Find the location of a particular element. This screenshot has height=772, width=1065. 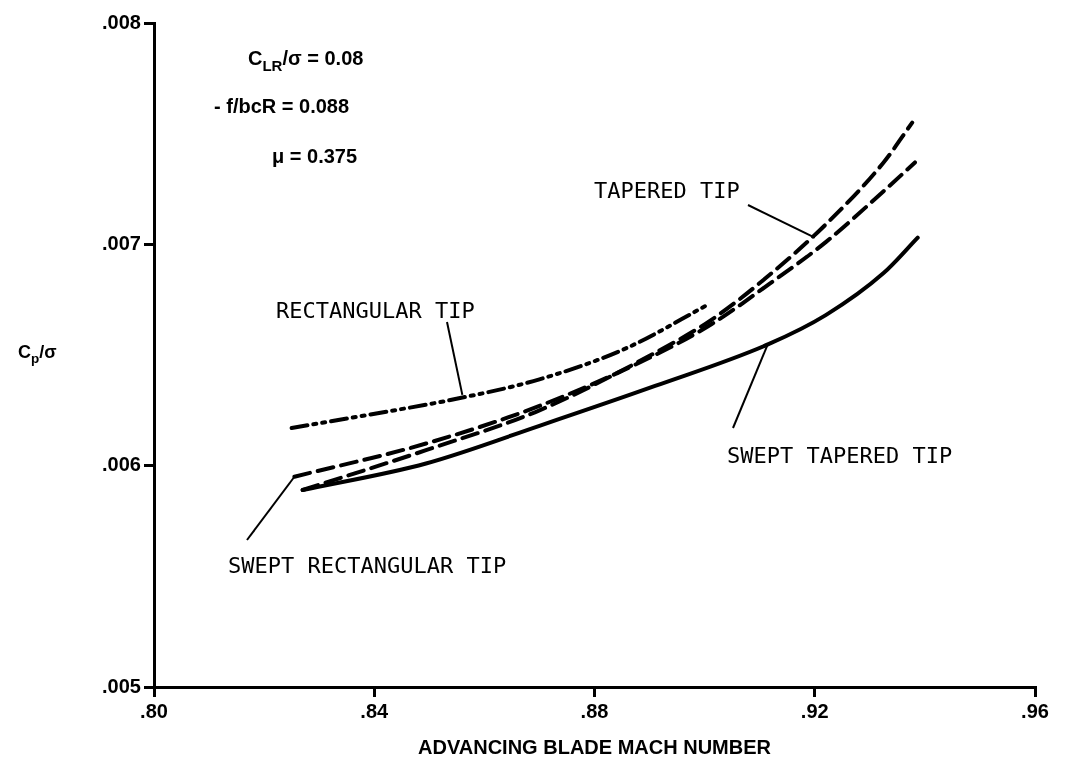

x-axis-title: ADVANCING BLADE MACH NUMBER is located at coordinates (595, 746).